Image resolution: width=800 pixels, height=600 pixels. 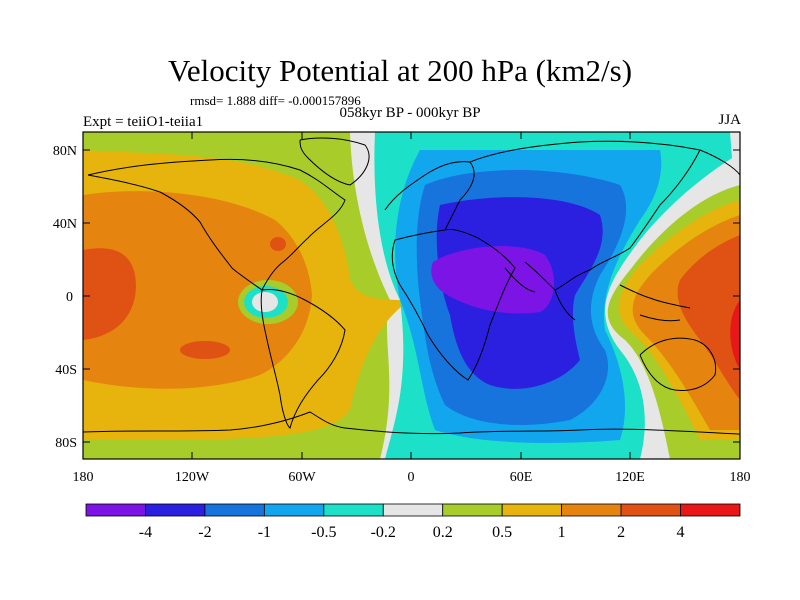 I want to click on south-america-coast, so click(x=303, y=359).